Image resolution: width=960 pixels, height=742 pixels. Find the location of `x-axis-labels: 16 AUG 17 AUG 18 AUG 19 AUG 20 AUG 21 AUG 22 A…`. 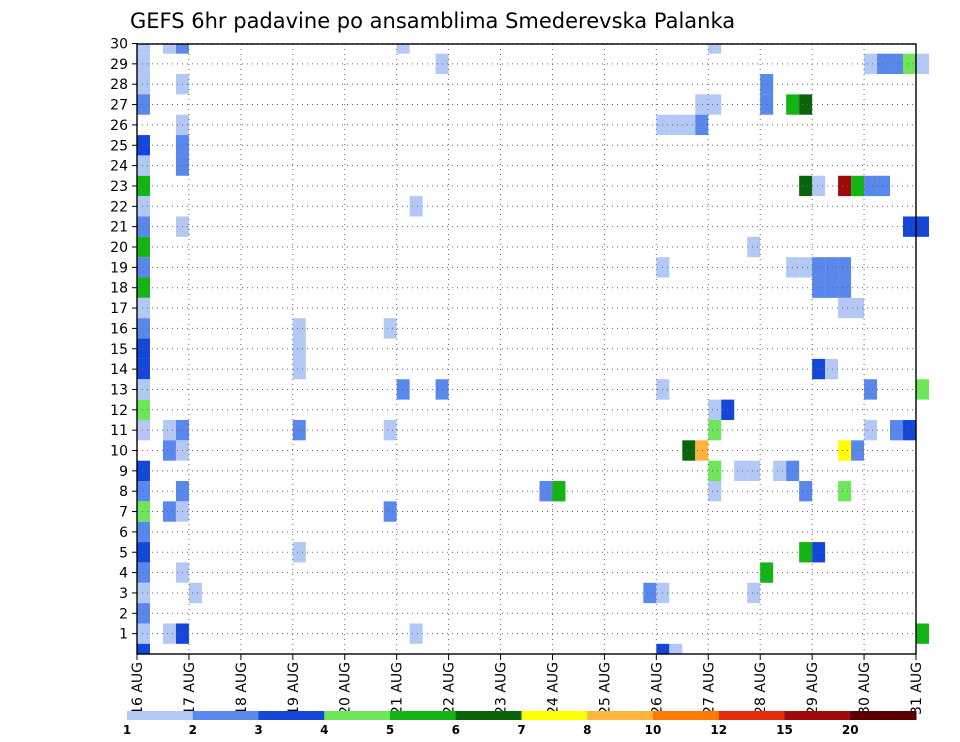

x-axis-labels: 16 AUG 17 AUG 18 AUG 19 AUG 20 AUG 21 AUG 22 A… is located at coordinates (527, 684).